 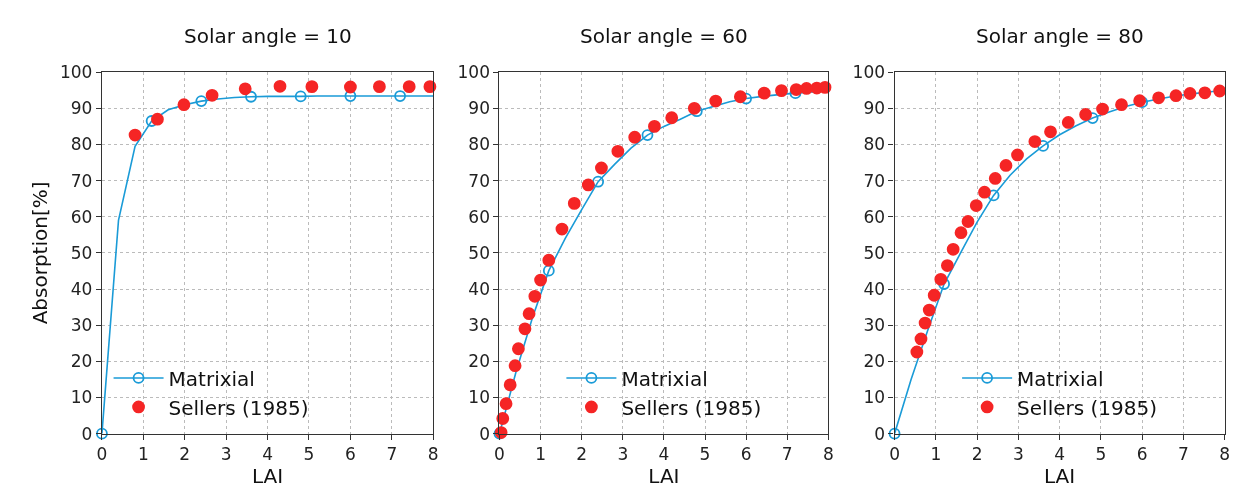 What do you see at coordinates (40, 253) in the screenshot?
I see `y-axis-title: Absorption[%]` at bounding box center [40, 253].